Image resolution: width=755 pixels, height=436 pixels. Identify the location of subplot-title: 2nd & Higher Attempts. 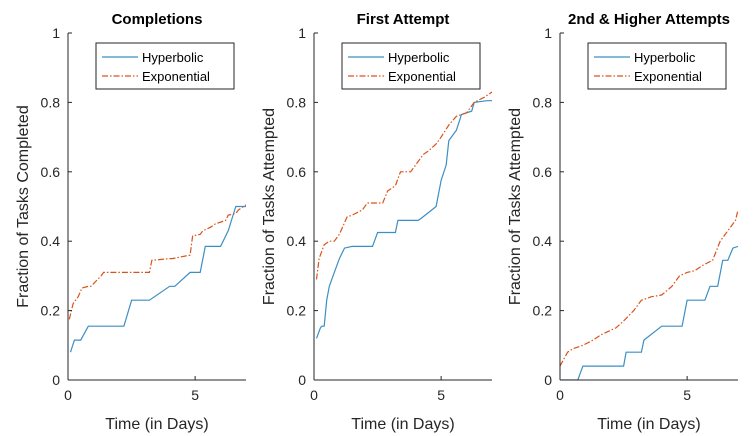
(649, 19).